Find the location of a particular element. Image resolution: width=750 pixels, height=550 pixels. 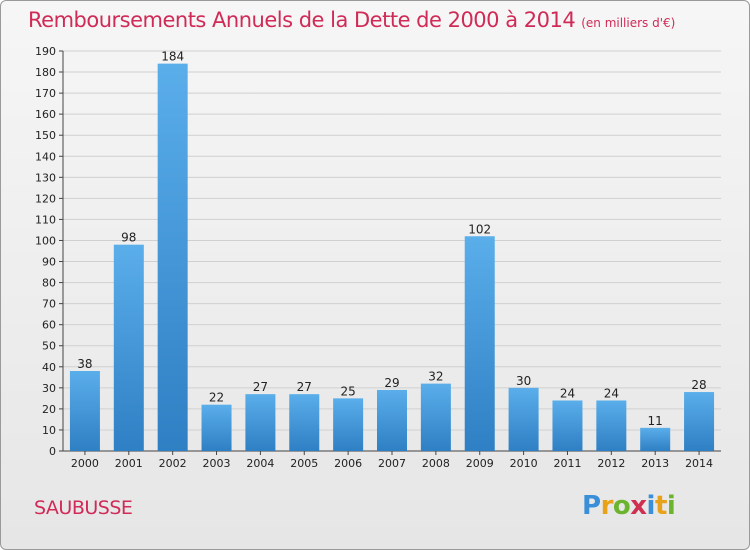

y-tick-label: 80 is located at coordinates (49, 283).